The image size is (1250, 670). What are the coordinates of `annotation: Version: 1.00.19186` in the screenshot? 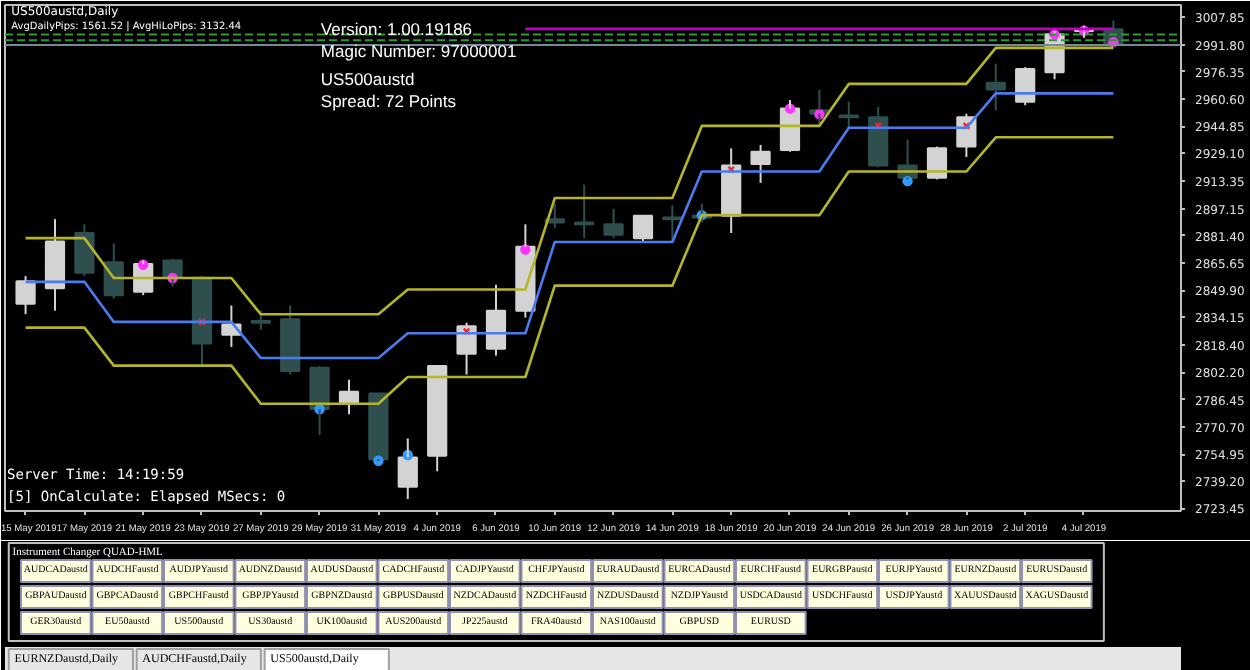 It's located at (396, 29).